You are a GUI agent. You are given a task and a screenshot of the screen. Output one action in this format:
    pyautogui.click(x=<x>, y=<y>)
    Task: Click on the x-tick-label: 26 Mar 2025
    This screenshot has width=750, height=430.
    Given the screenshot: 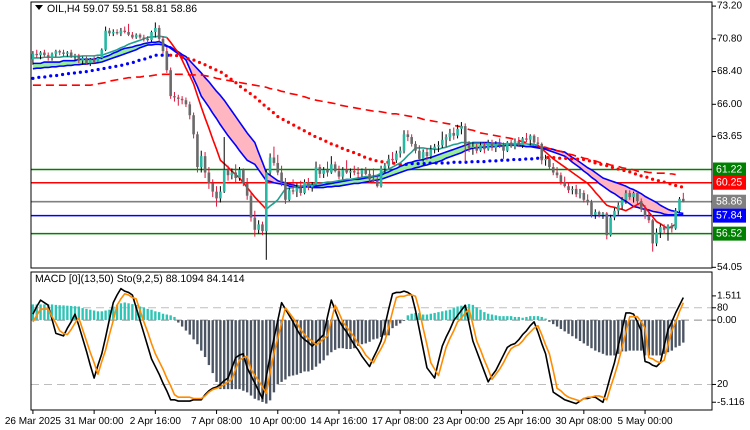 What is the action you would take?
    pyautogui.click(x=33, y=421)
    